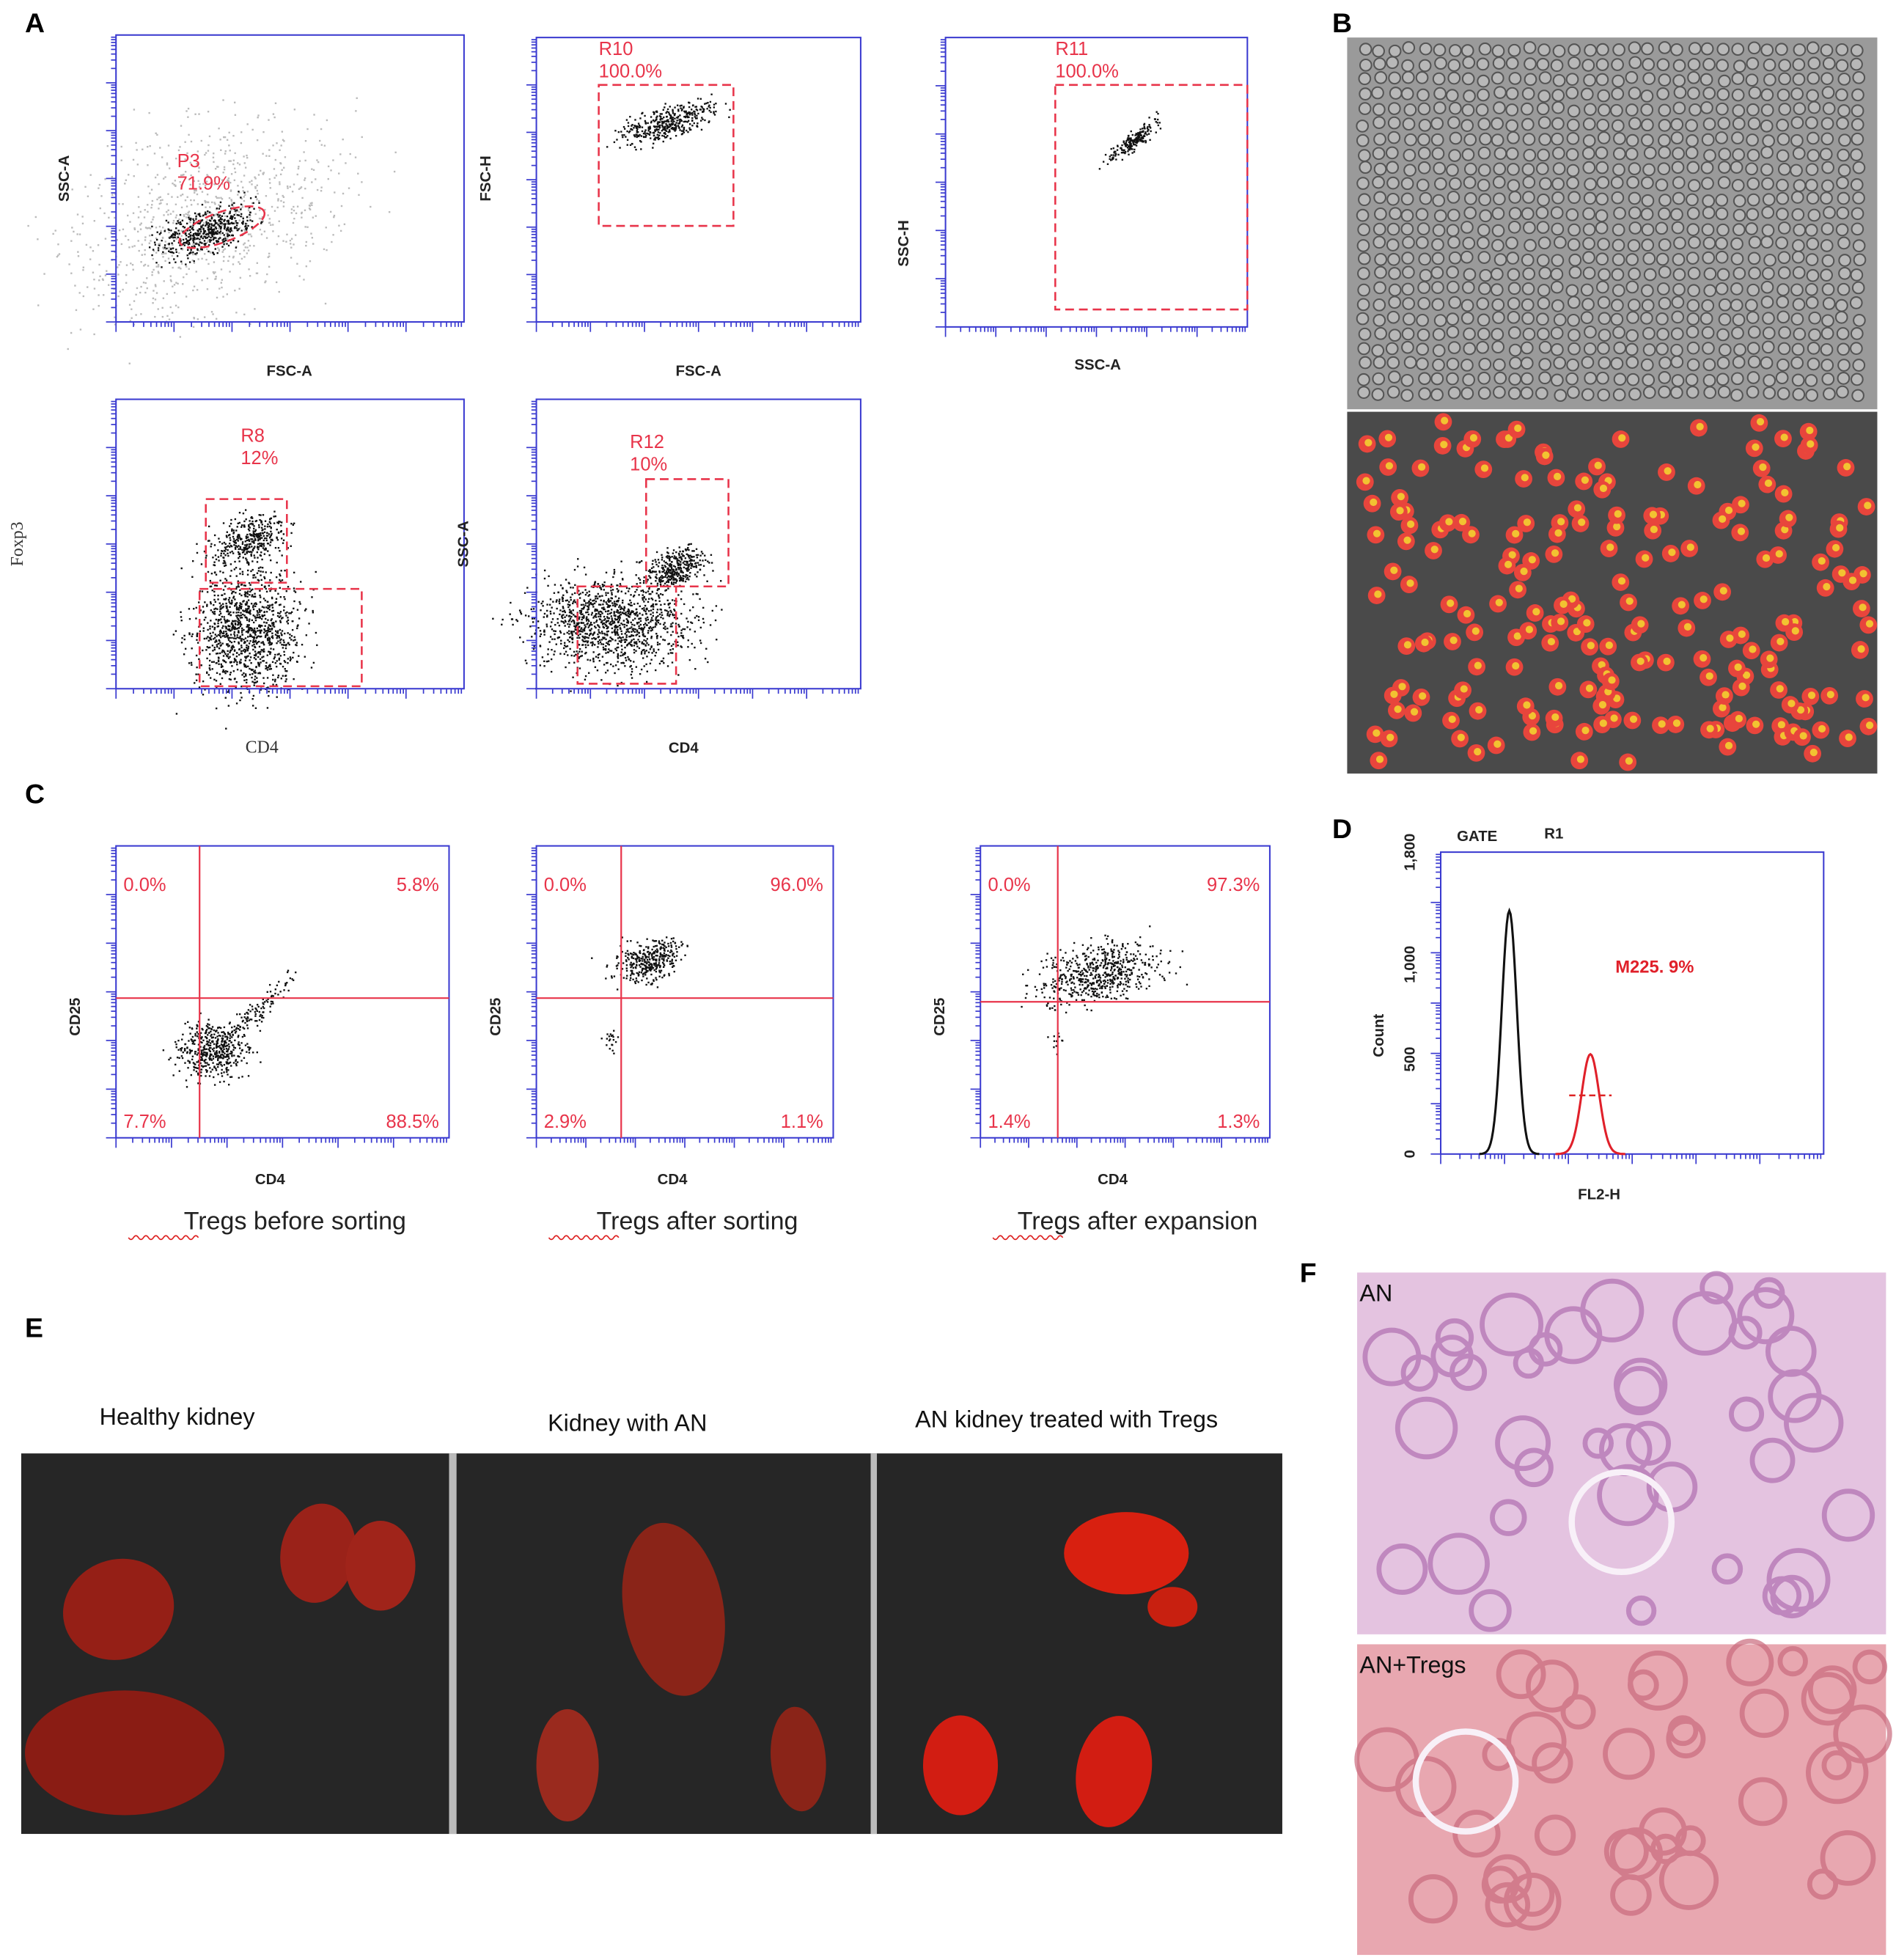 The height and width of the screenshot is (1960, 1896). What do you see at coordinates (1151, 197) in the screenshot?
I see `gate` at bounding box center [1151, 197].